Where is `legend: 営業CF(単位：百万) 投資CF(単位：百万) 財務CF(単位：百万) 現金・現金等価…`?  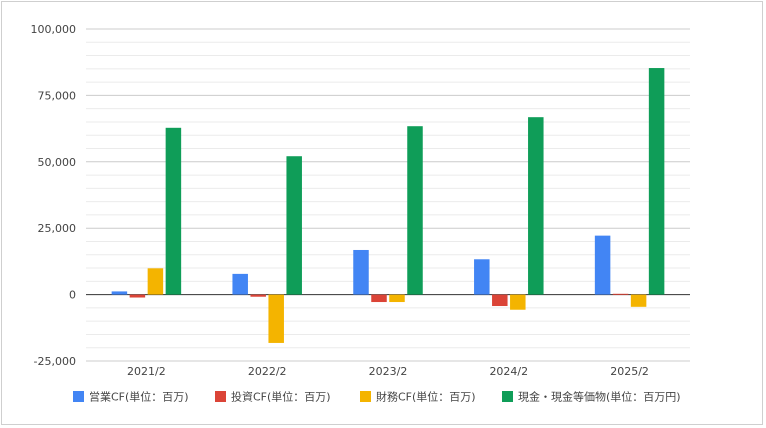 legend: 営業CF(単位：百万) 投資CF(単位：百万) 財務CF(単位：百万) 現金・現金等価… is located at coordinates (377, 397).